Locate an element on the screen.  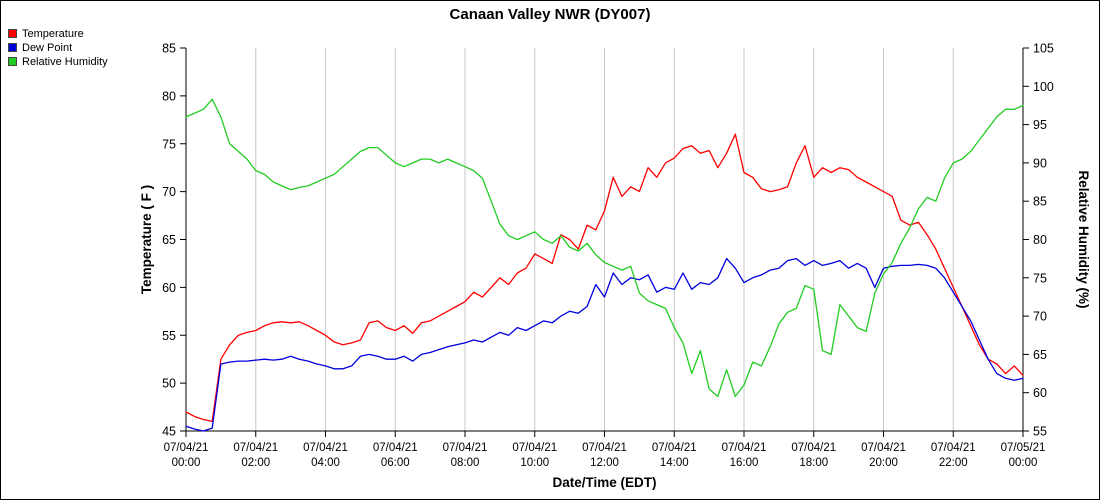
left-axis-tick-label: 85 is located at coordinates (169, 49).